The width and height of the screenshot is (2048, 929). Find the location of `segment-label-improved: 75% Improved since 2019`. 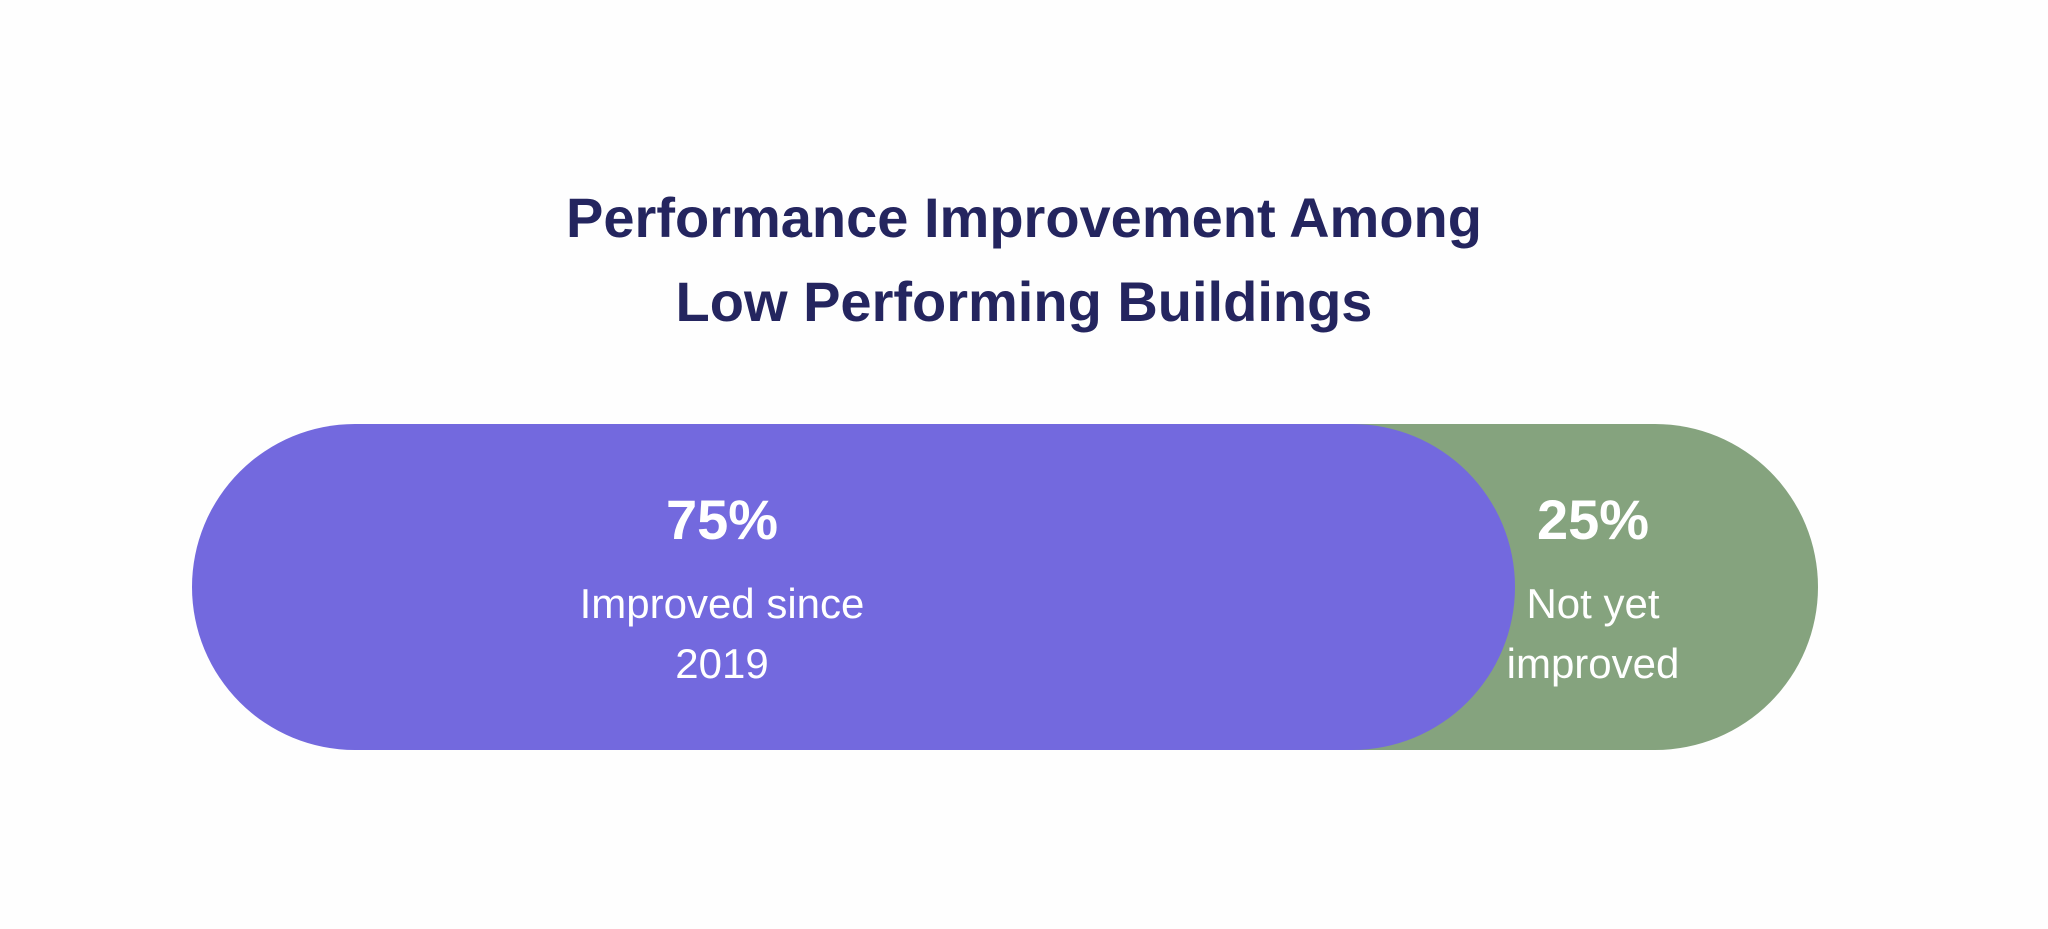

segment-label-improved: 75% Improved since 2019 is located at coordinates (722, 592).